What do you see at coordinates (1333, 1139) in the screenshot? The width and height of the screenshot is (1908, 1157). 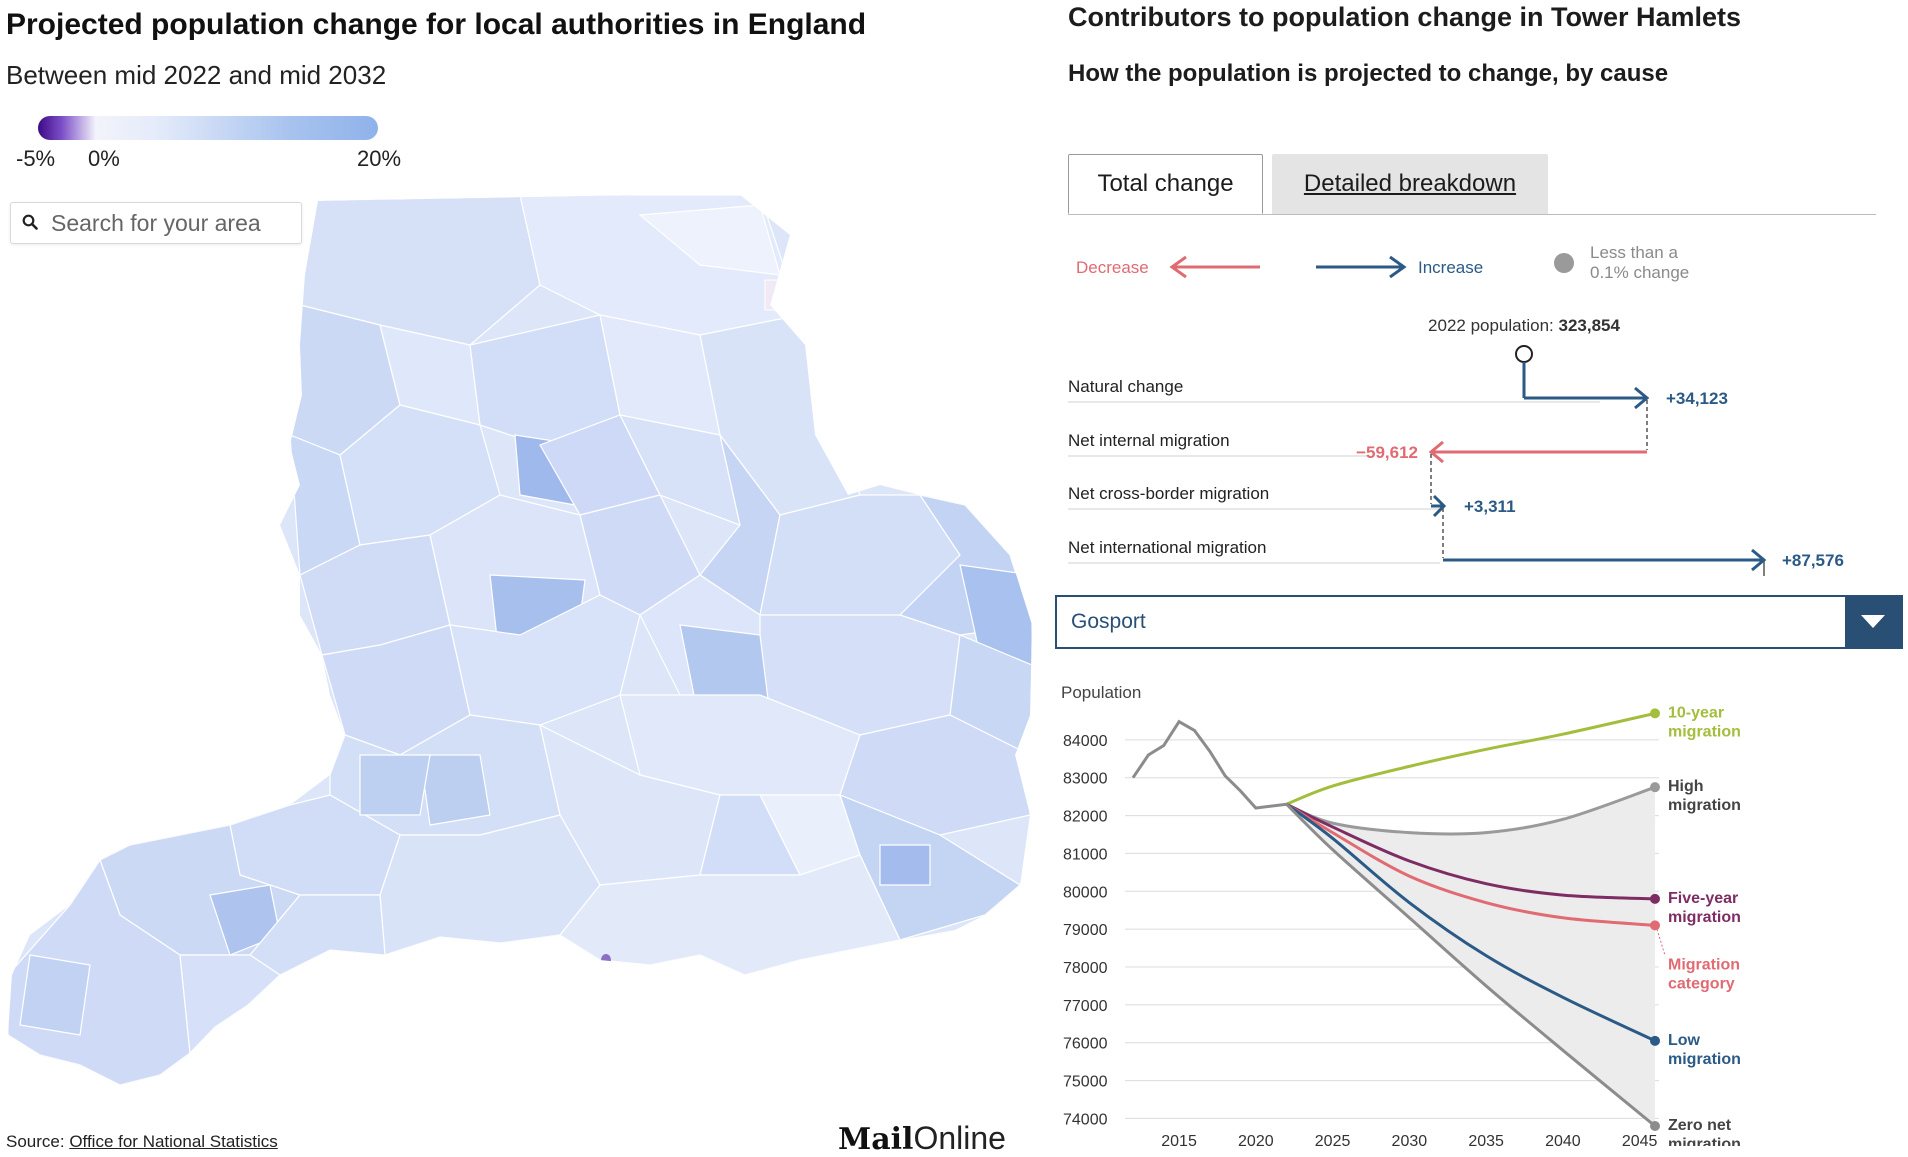 I see `x-tick-label: 2025` at bounding box center [1333, 1139].